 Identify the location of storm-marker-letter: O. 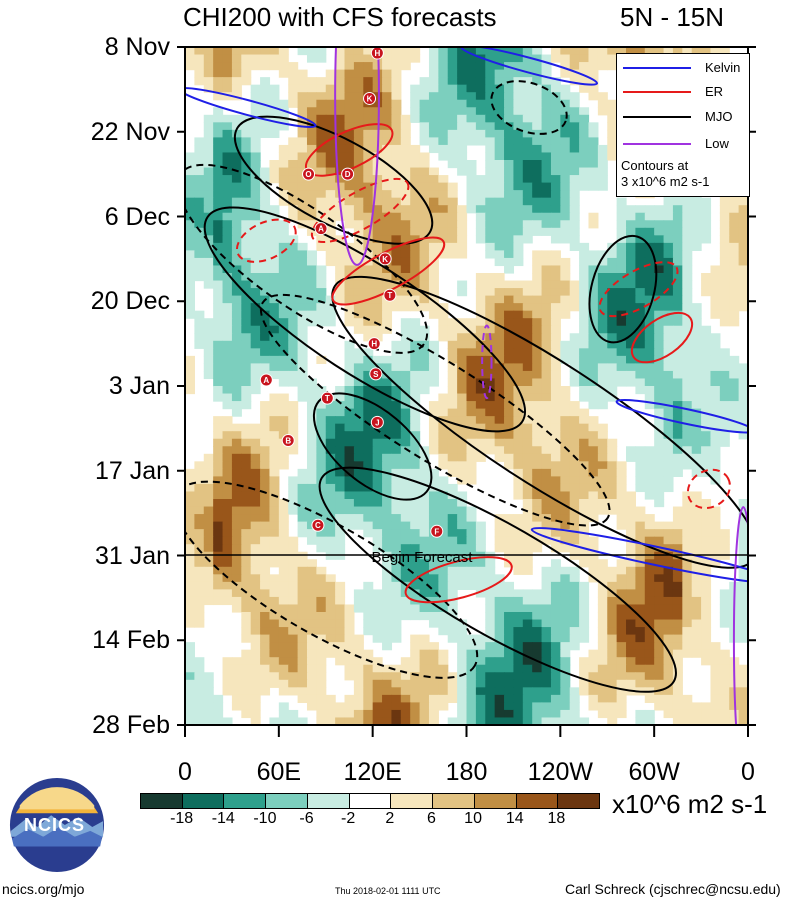
(308, 174).